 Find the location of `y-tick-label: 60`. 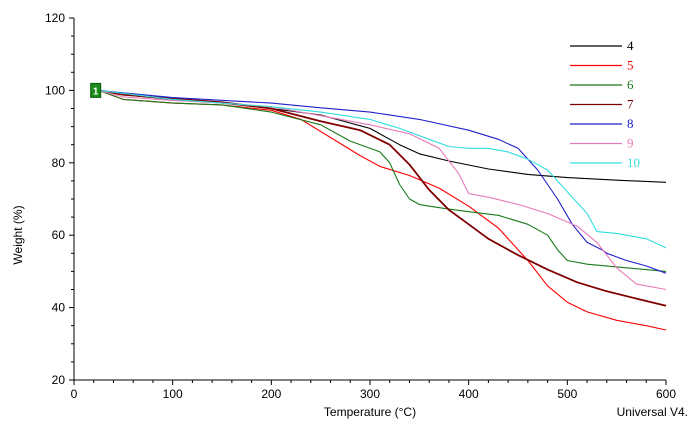

y-tick-label: 60 is located at coordinates (59, 235).